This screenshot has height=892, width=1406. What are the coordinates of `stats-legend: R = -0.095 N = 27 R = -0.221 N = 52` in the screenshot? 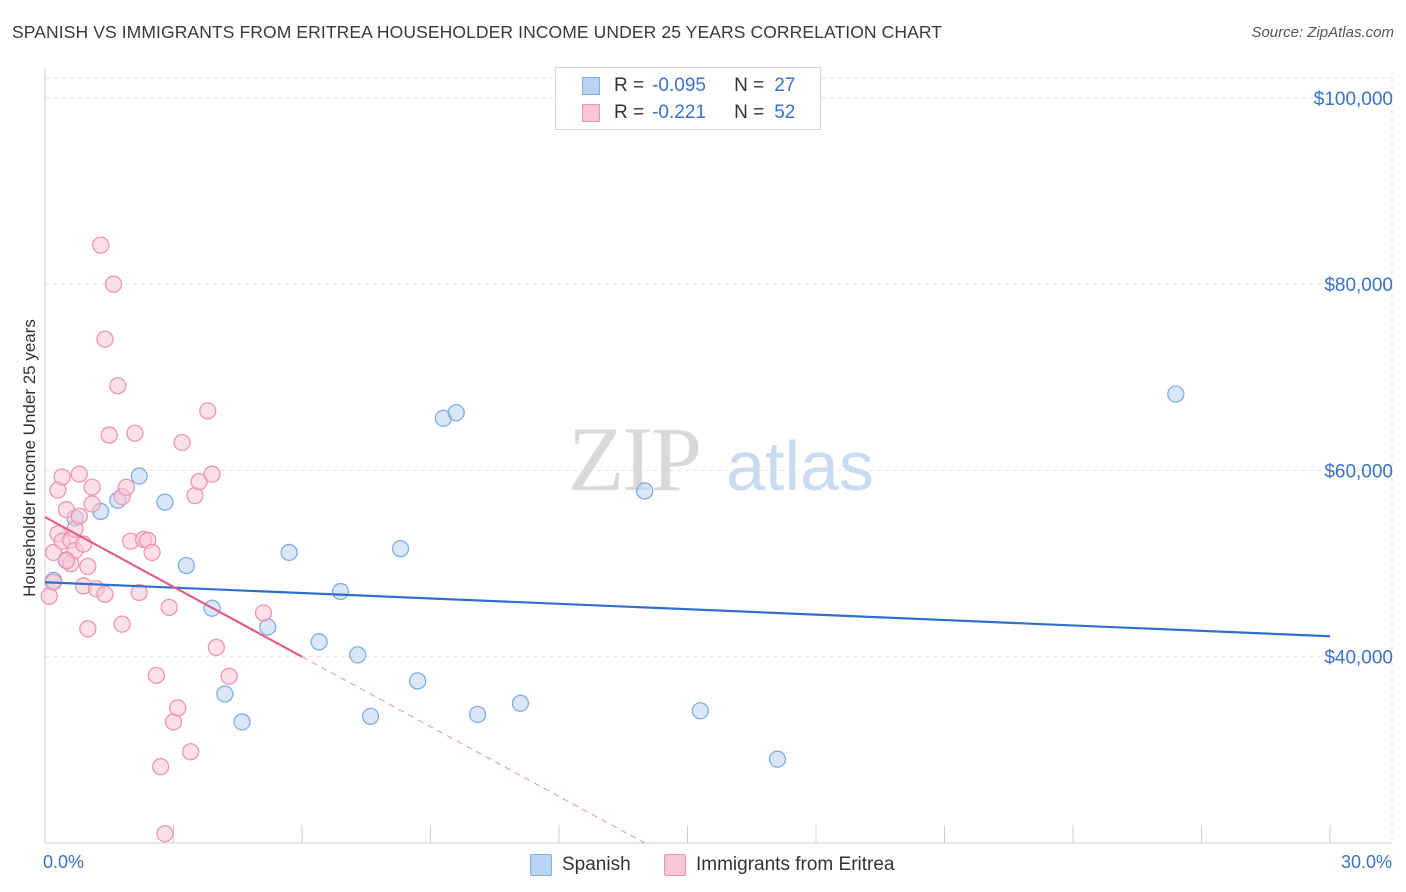 It's located at (688, 98).